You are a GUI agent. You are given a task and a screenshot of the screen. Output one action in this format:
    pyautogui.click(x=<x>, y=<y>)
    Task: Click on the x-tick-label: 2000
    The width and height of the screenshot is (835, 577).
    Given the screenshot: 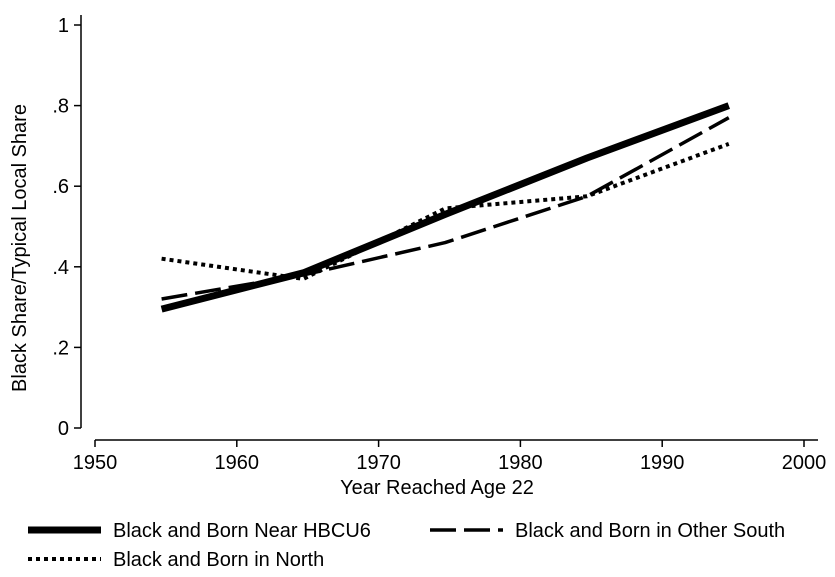 What is the action you would take?
    pyautogui.click(x=804, y=463)
    